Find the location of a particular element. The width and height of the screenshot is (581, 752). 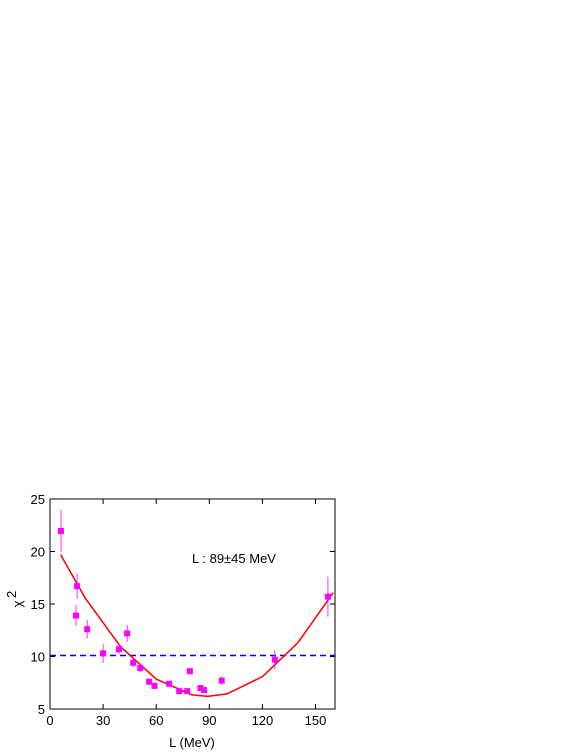

annotation: L : 89±45 MeV is located at coordinates (234, 558).